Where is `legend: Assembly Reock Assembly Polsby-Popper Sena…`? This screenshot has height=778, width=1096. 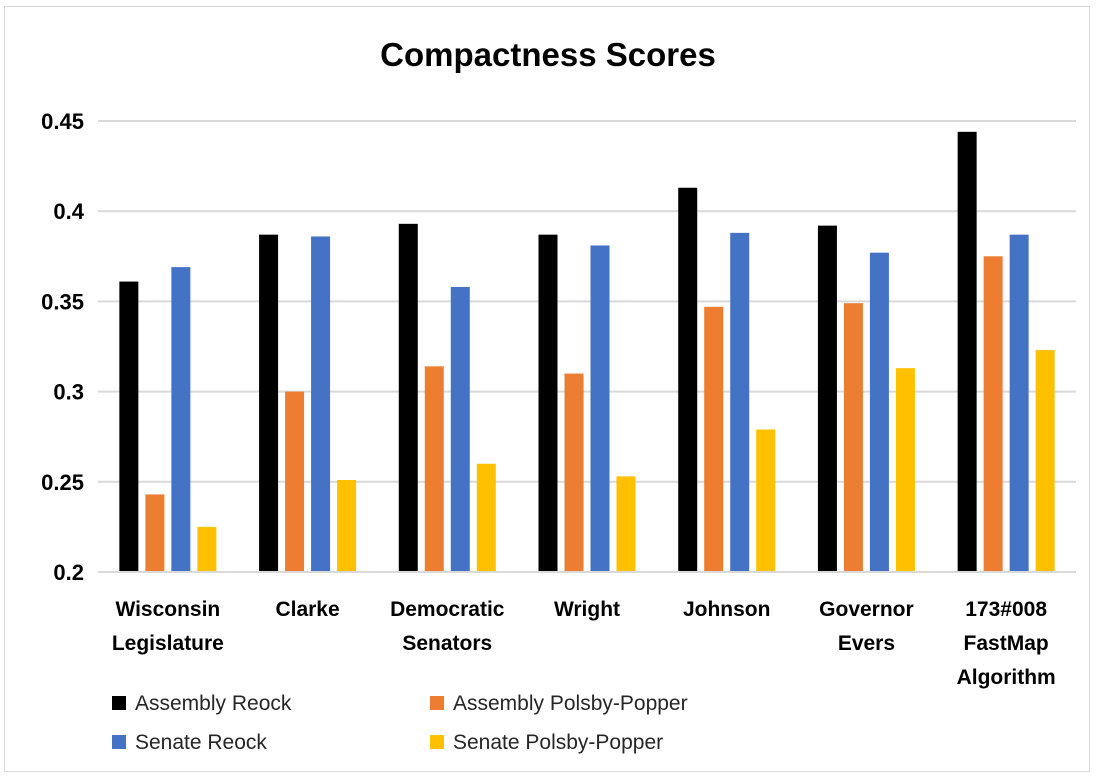 legend: Assembly Reock Assembly Polsby-Popper Sena… is located at coordinates (400, 723).